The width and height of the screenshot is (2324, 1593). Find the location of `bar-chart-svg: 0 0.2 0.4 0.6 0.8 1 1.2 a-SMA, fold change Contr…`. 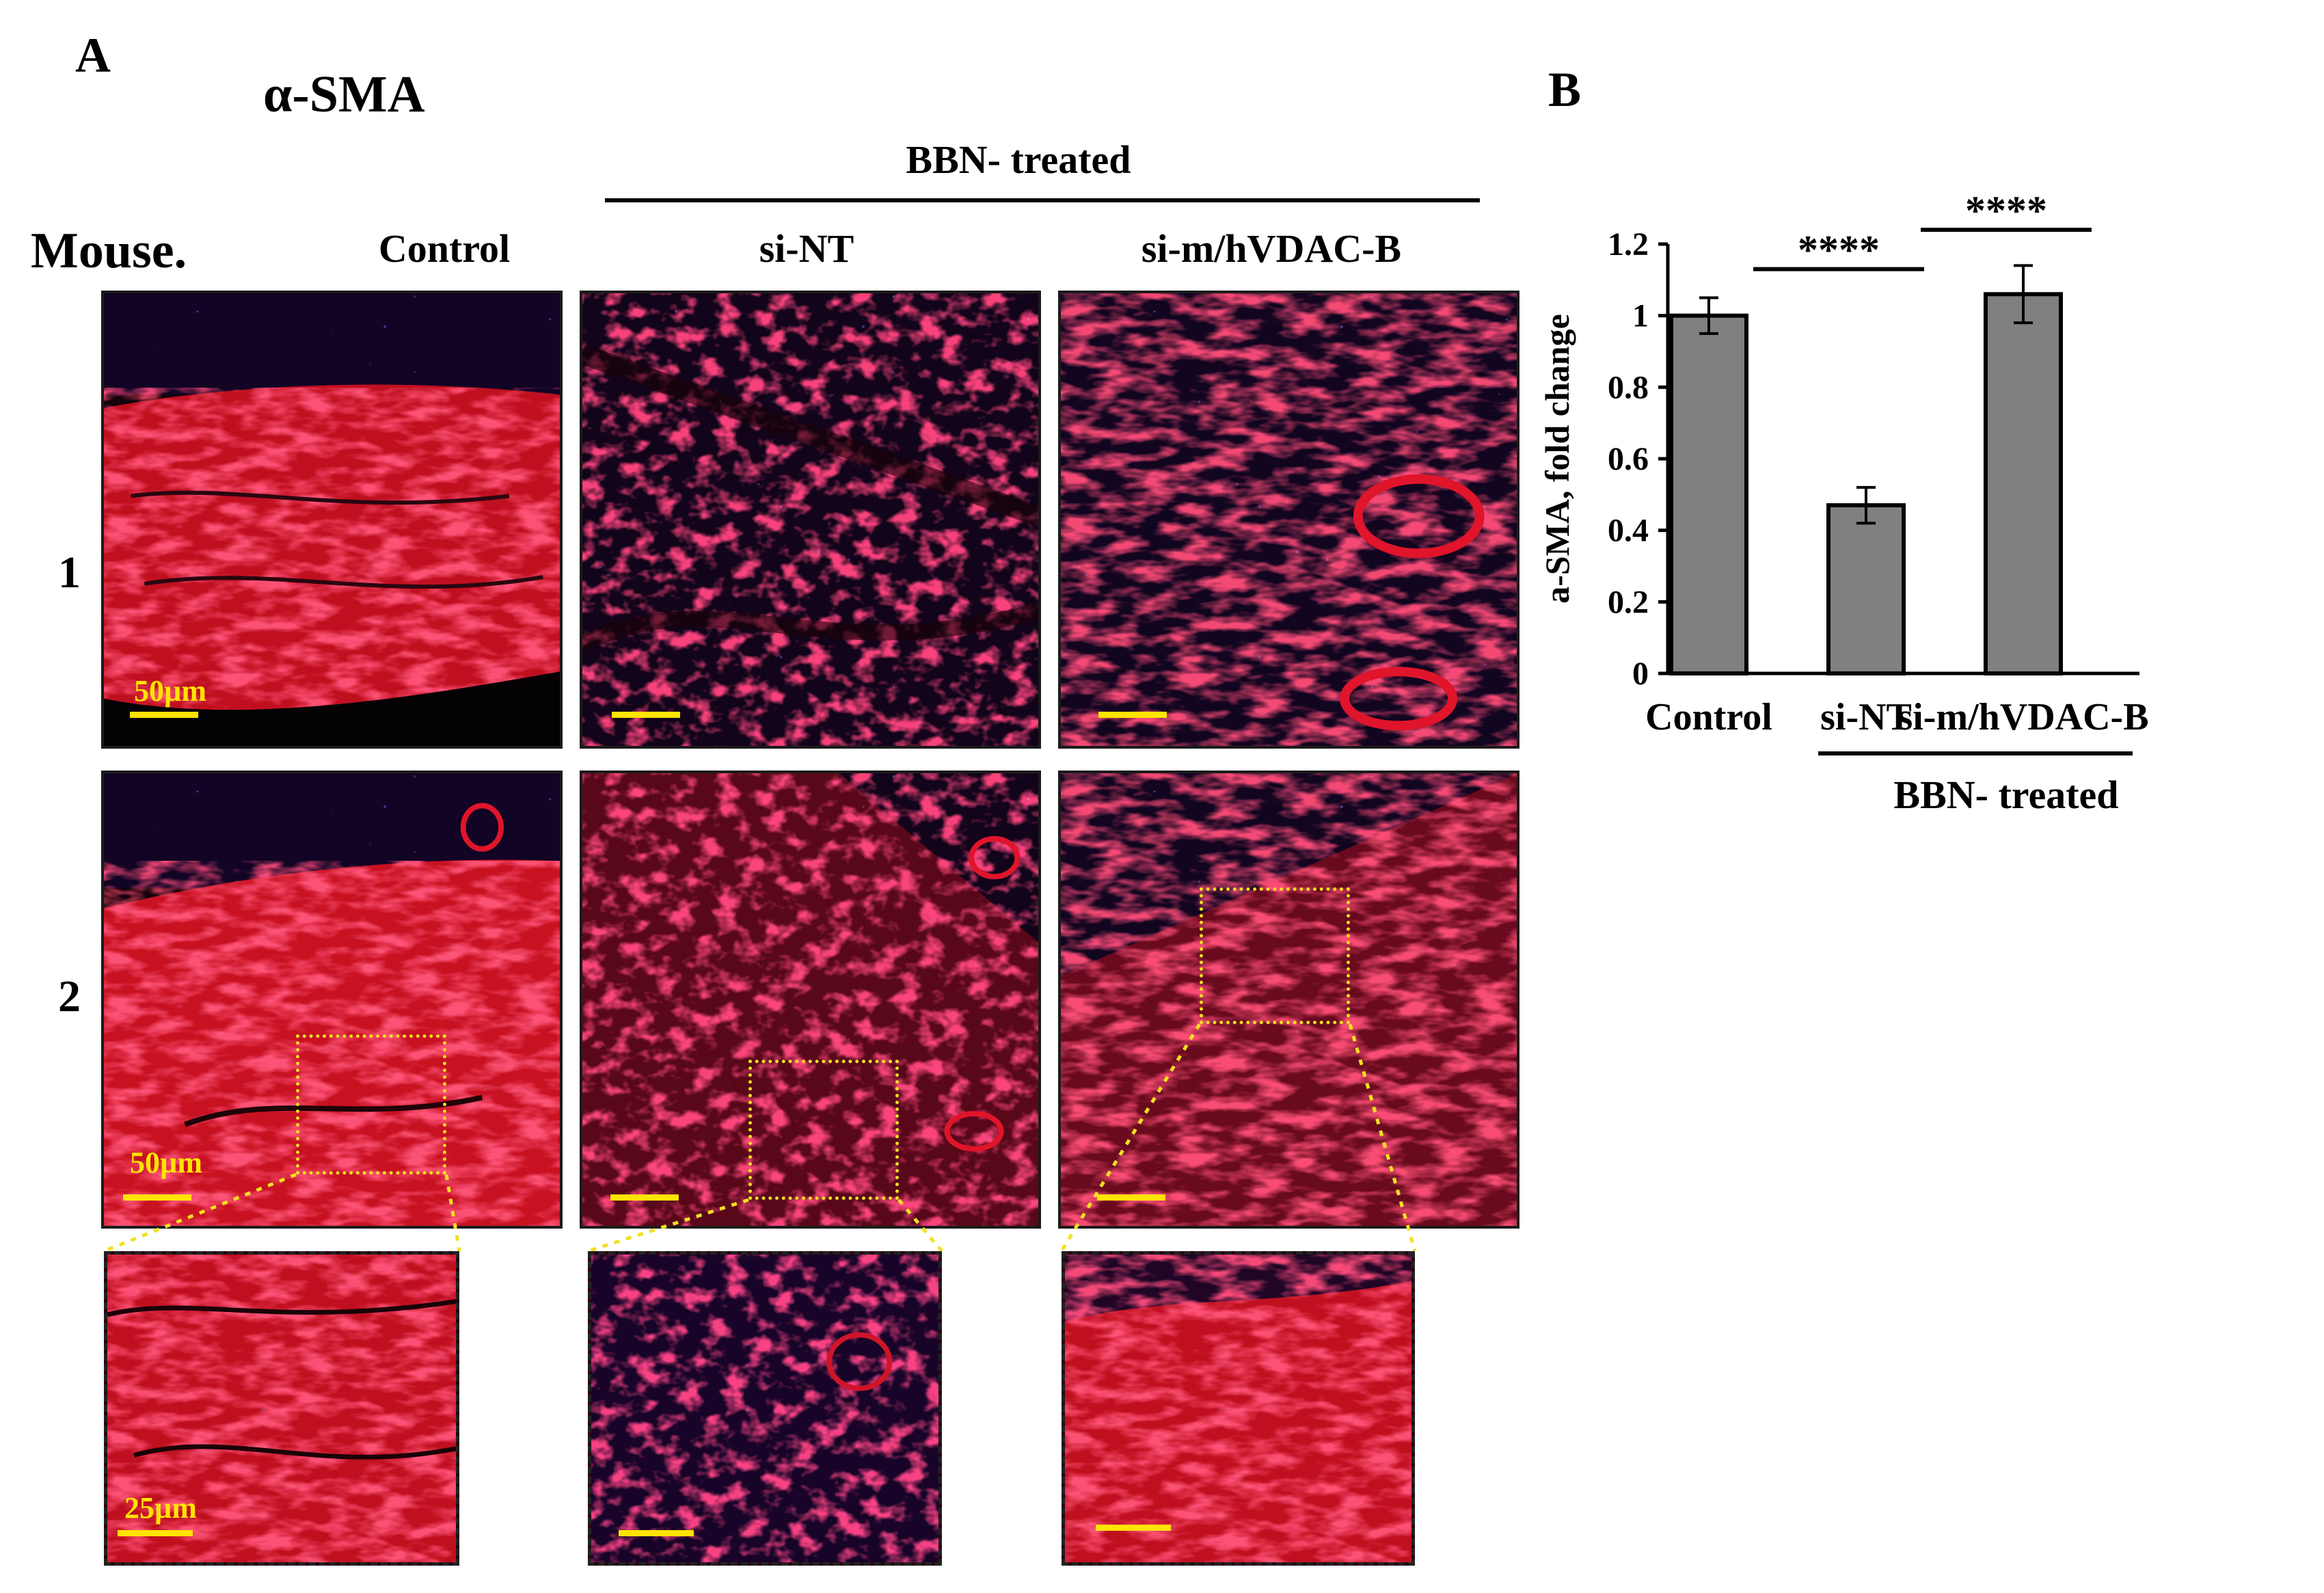

bar-chart-svg: 0 0.2 0.4 0.6 0.8 1 1.2 a-SMA, fold change Contr… is located at coordinates (1843, 504).